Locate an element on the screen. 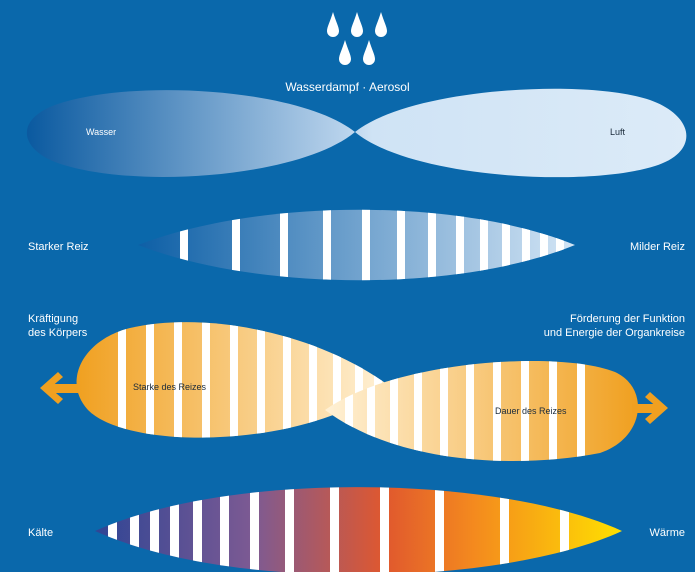 Image resolution: width=695 pixels, height=572 pixels. right-arrow-icon is located at coordinates (650, 408).